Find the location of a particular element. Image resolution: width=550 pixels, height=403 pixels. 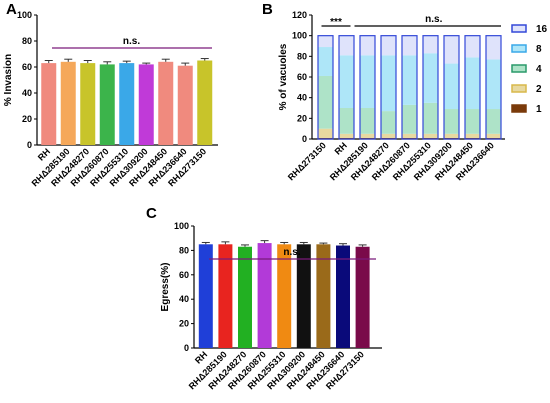

panel-label-a: A is located at coordinates (11, 9).